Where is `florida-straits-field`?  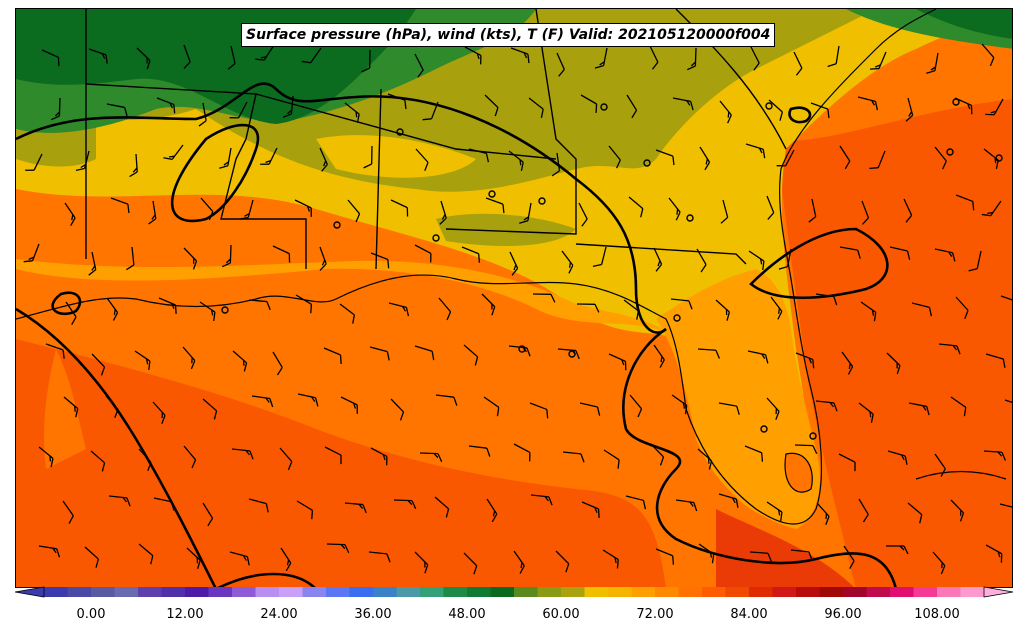
florida-straits-field is located at coordinates (785, 548).